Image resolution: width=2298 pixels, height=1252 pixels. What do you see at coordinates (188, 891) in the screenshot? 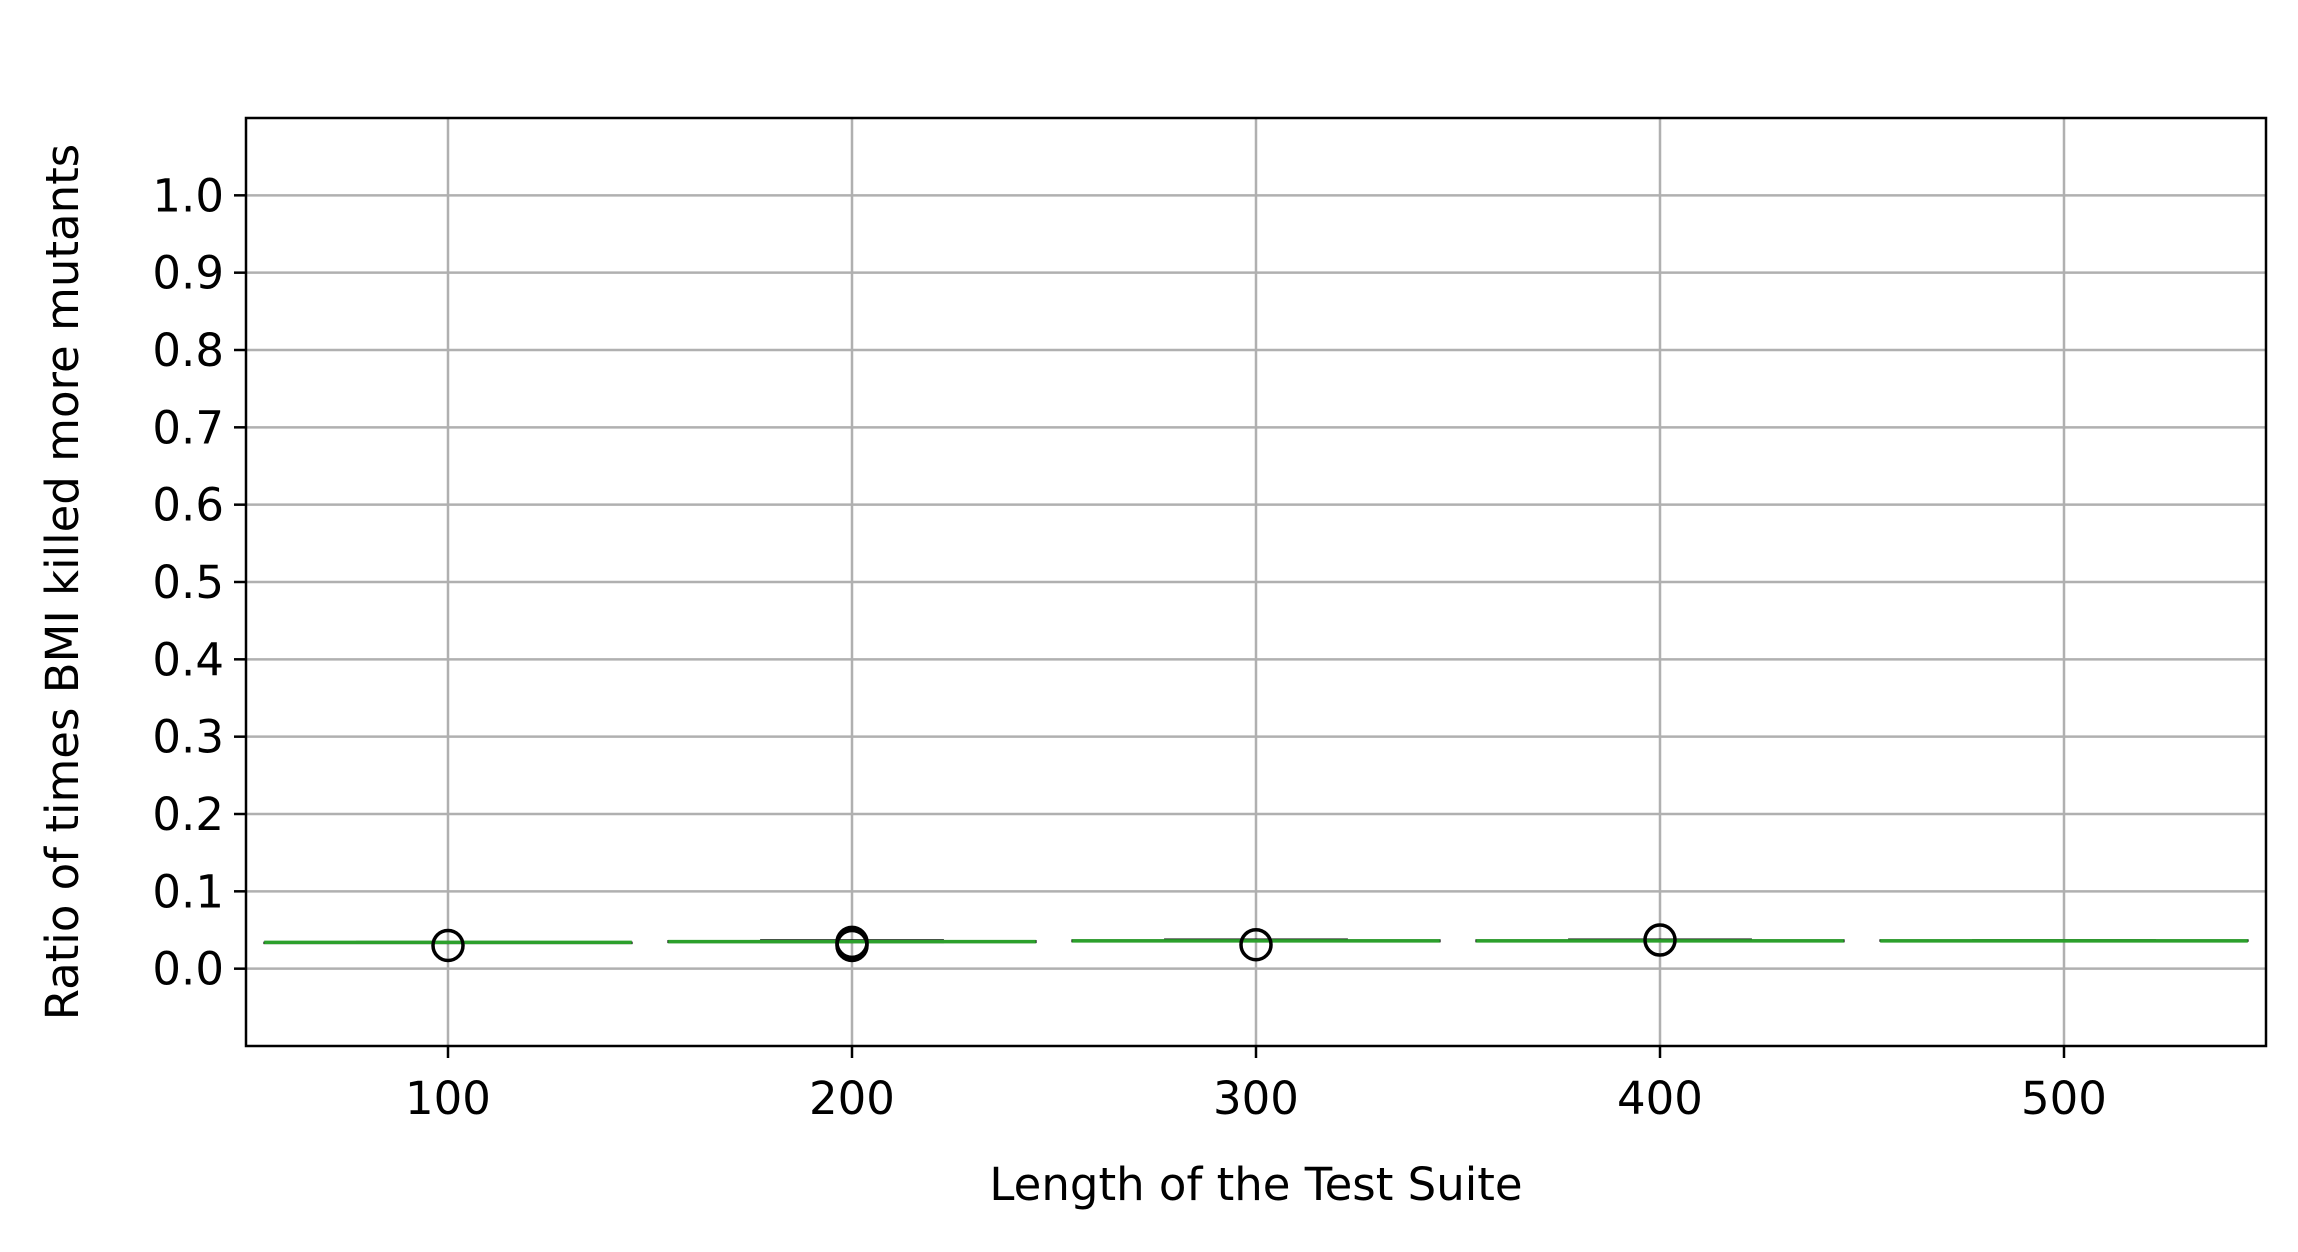
I see `y-tick-label: 0.1` at bounding box center [188, 891].